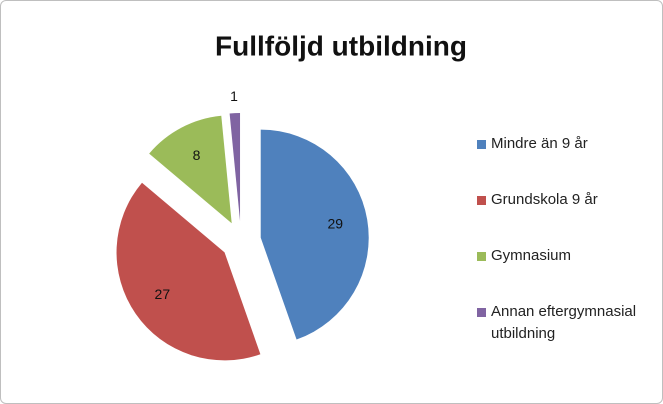  I want to click on legend-label: Mindre än 9 år, so click(539, 143).